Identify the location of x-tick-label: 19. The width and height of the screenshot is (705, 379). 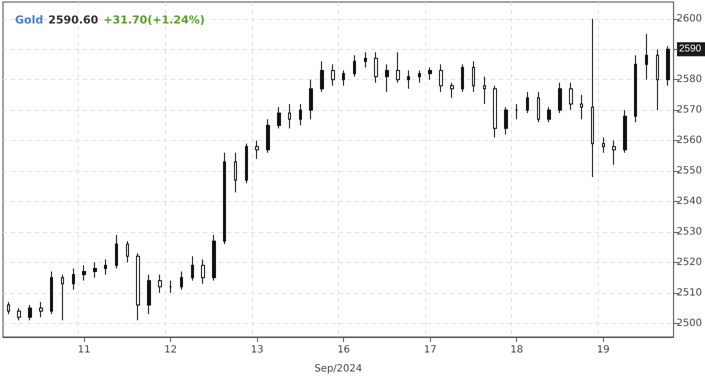
(603, 350).